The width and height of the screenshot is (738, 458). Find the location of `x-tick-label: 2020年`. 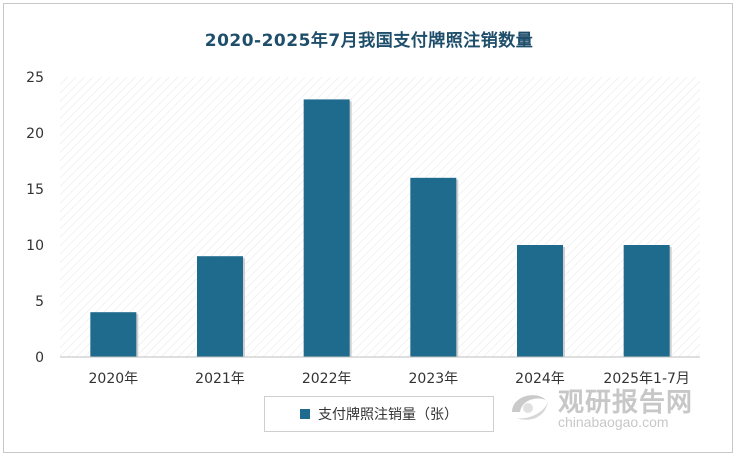

x-tick-label: 2020年 is located at coordinates (114, 379).